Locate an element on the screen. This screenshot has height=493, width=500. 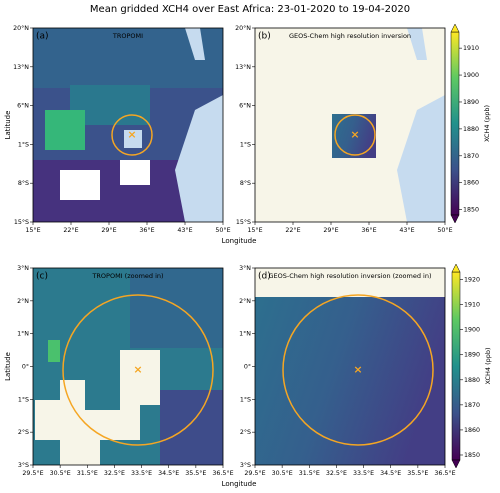
panel-label: (a) is located at coordinates (42, 37).